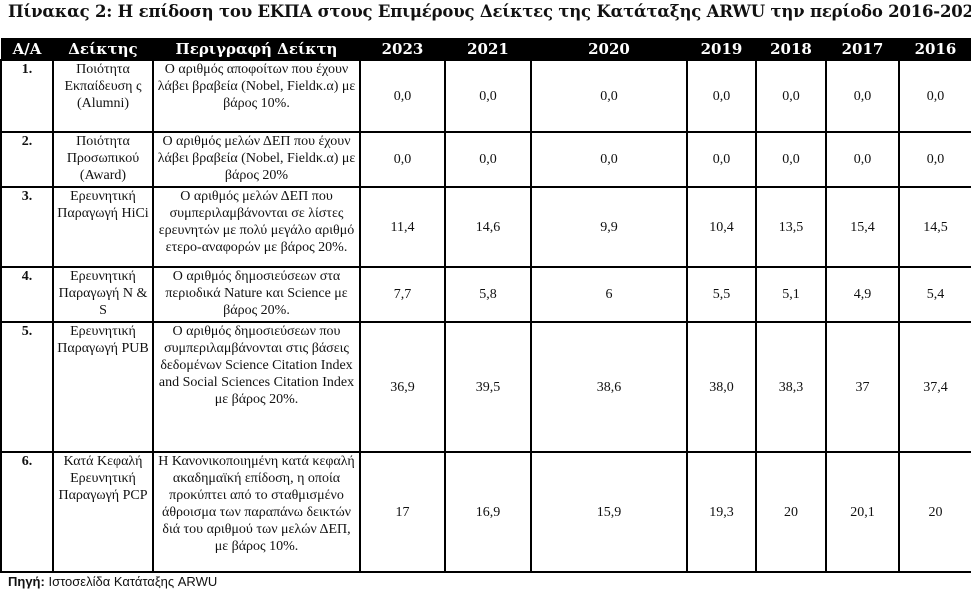  What do you see at coordinates (721, 294) in the screenshot?
I see `value-cell-2019: 5,5` at bounding box center [721, 294].